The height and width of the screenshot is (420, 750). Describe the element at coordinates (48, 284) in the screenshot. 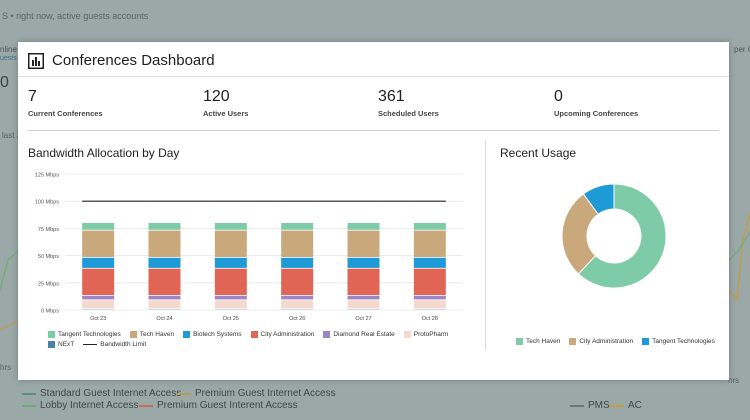

I see `y-tick-label: 25 Mbps` at that location.